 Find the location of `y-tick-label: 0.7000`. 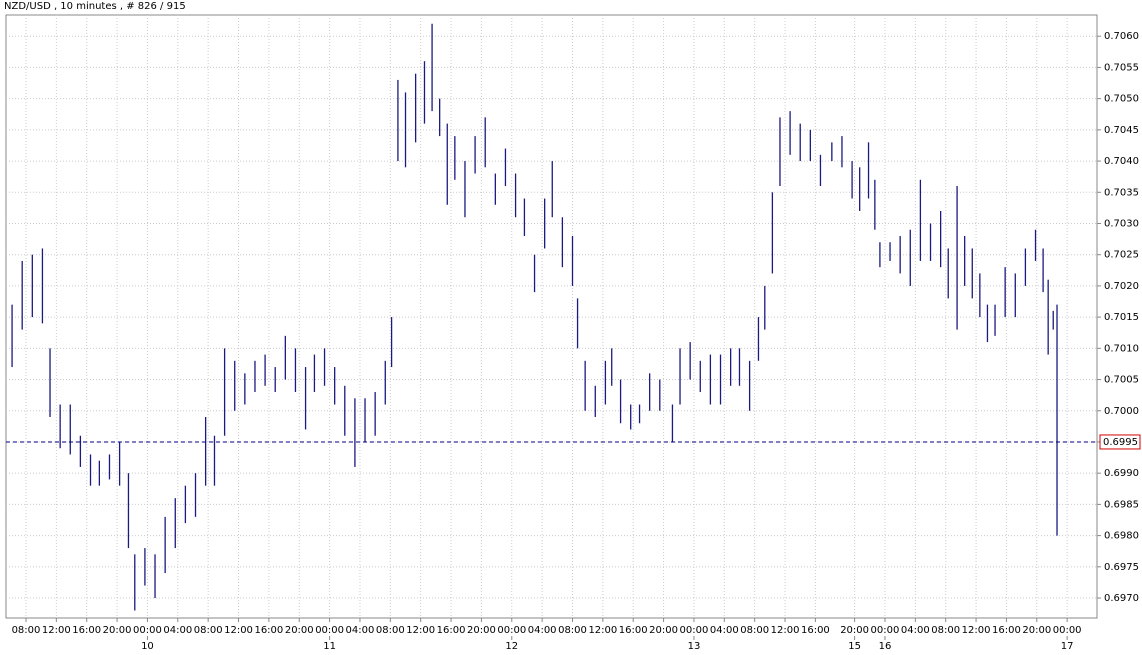

y-tick-label: 0.7000 is located at coordinates (1121, 411).